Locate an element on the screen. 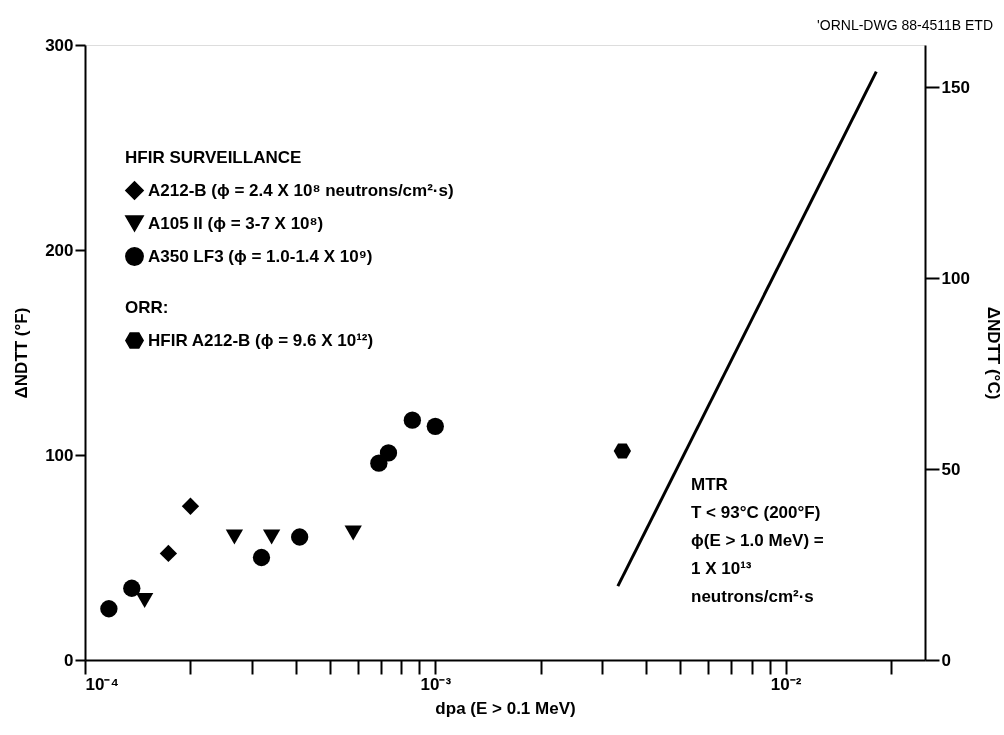 This screenshot has width=1004, height=735. annotation: ORR: is located at coordinates (147, 307).